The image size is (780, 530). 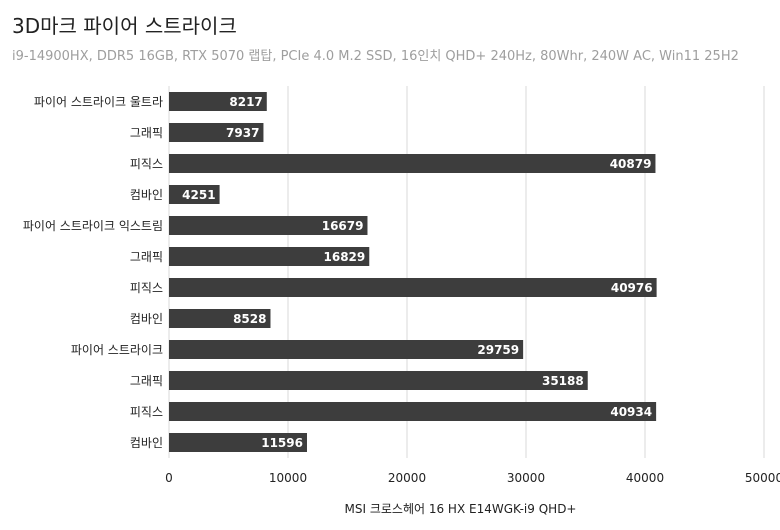 I want to click on bar-value-label: 4251, so click(x=198, y=195).